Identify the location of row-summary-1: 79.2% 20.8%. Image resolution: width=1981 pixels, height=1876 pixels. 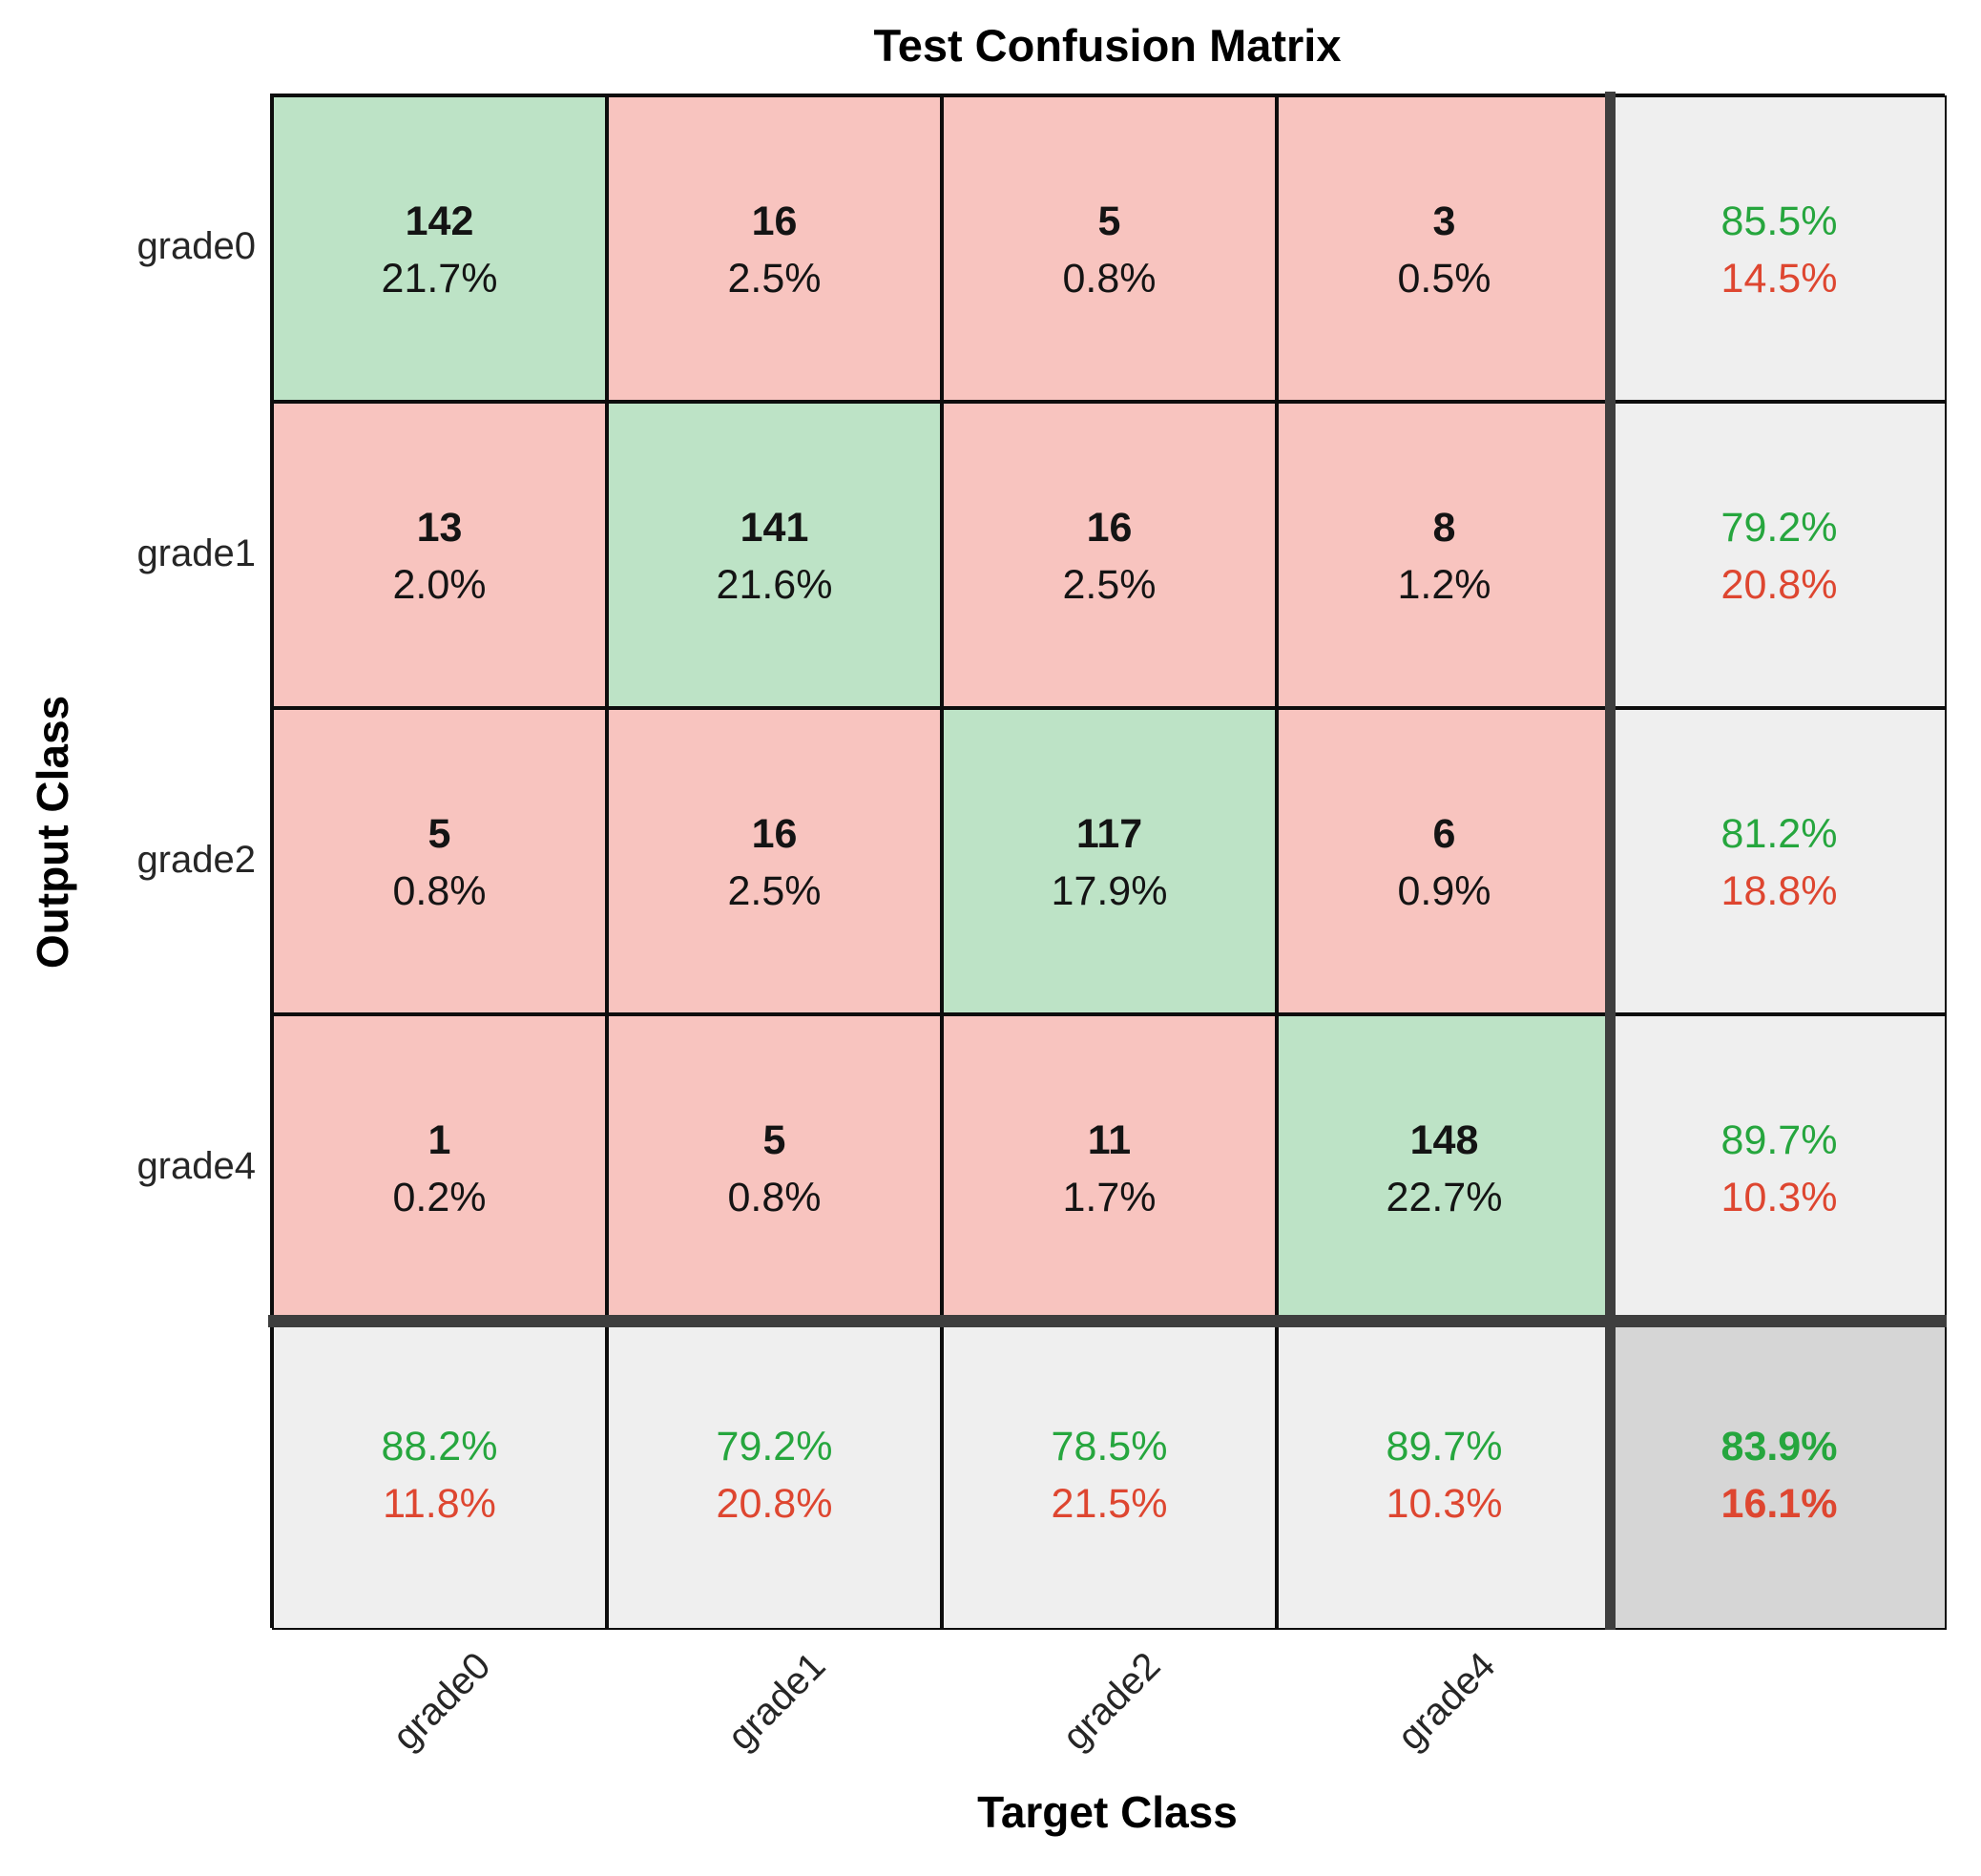
(1780, 555).